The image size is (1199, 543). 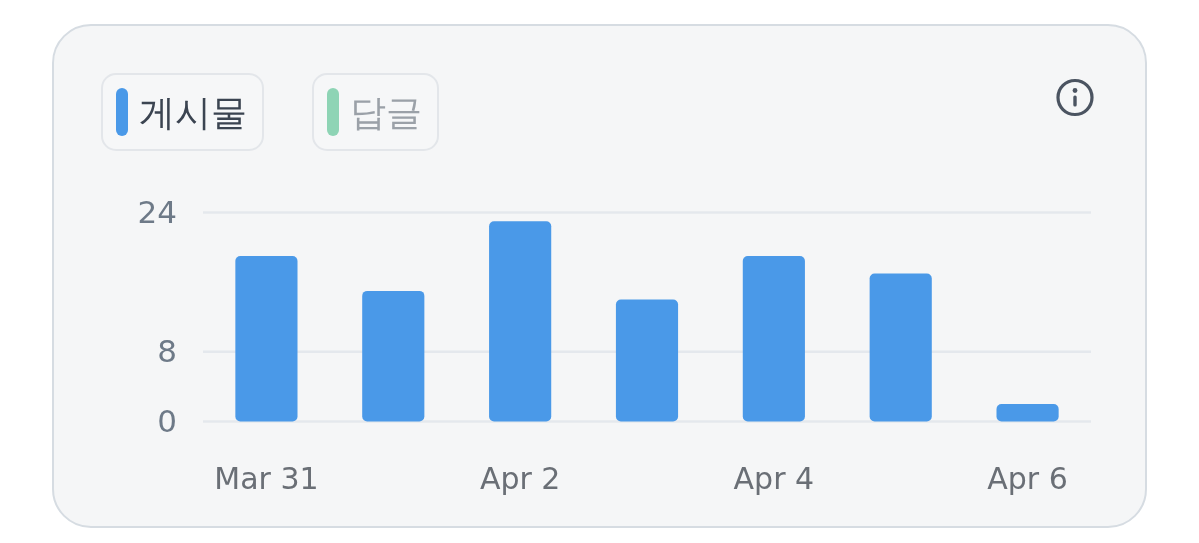 What do you see at coordinates (1027, 478) in the screenshot?
I see `x-tick-label: Apr 6` at bounding box center [1027, 478].